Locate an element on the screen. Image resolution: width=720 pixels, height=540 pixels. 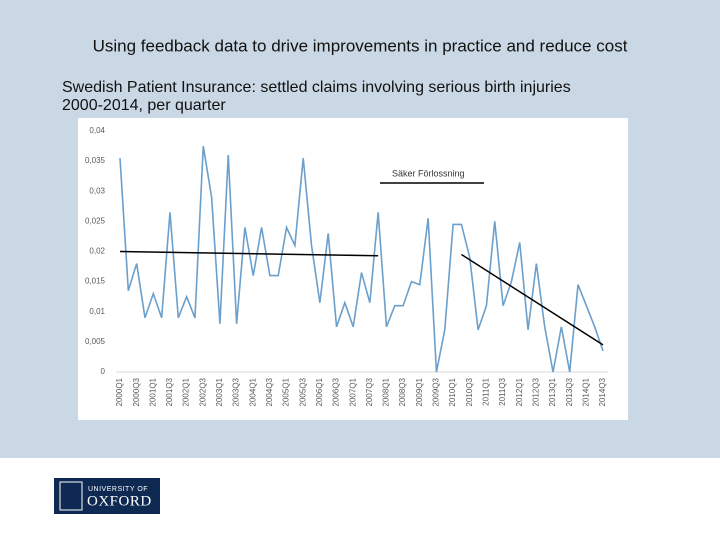
y-tick-label: 0,01 is located at coordinates (97, 311).